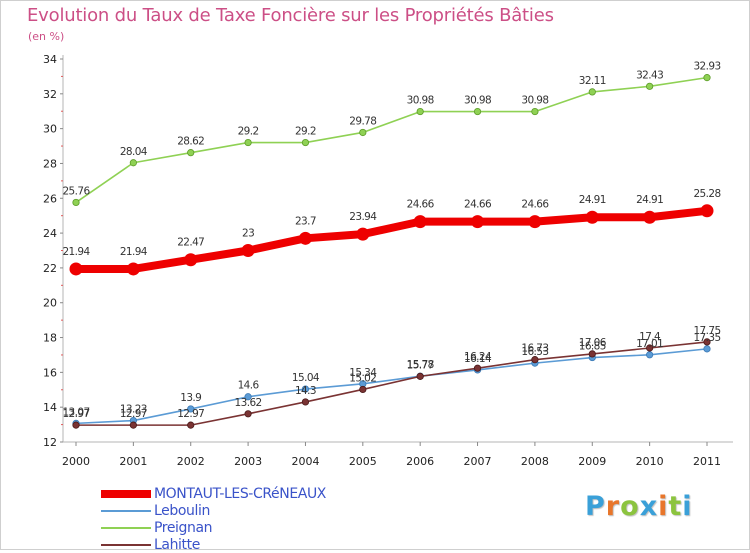 The height and width of the screenshot is (553, 750). What do you see at coordinates (592, 200) in the screenshot?
I see `data-label: 24.91` at bounding box center [592, 200].